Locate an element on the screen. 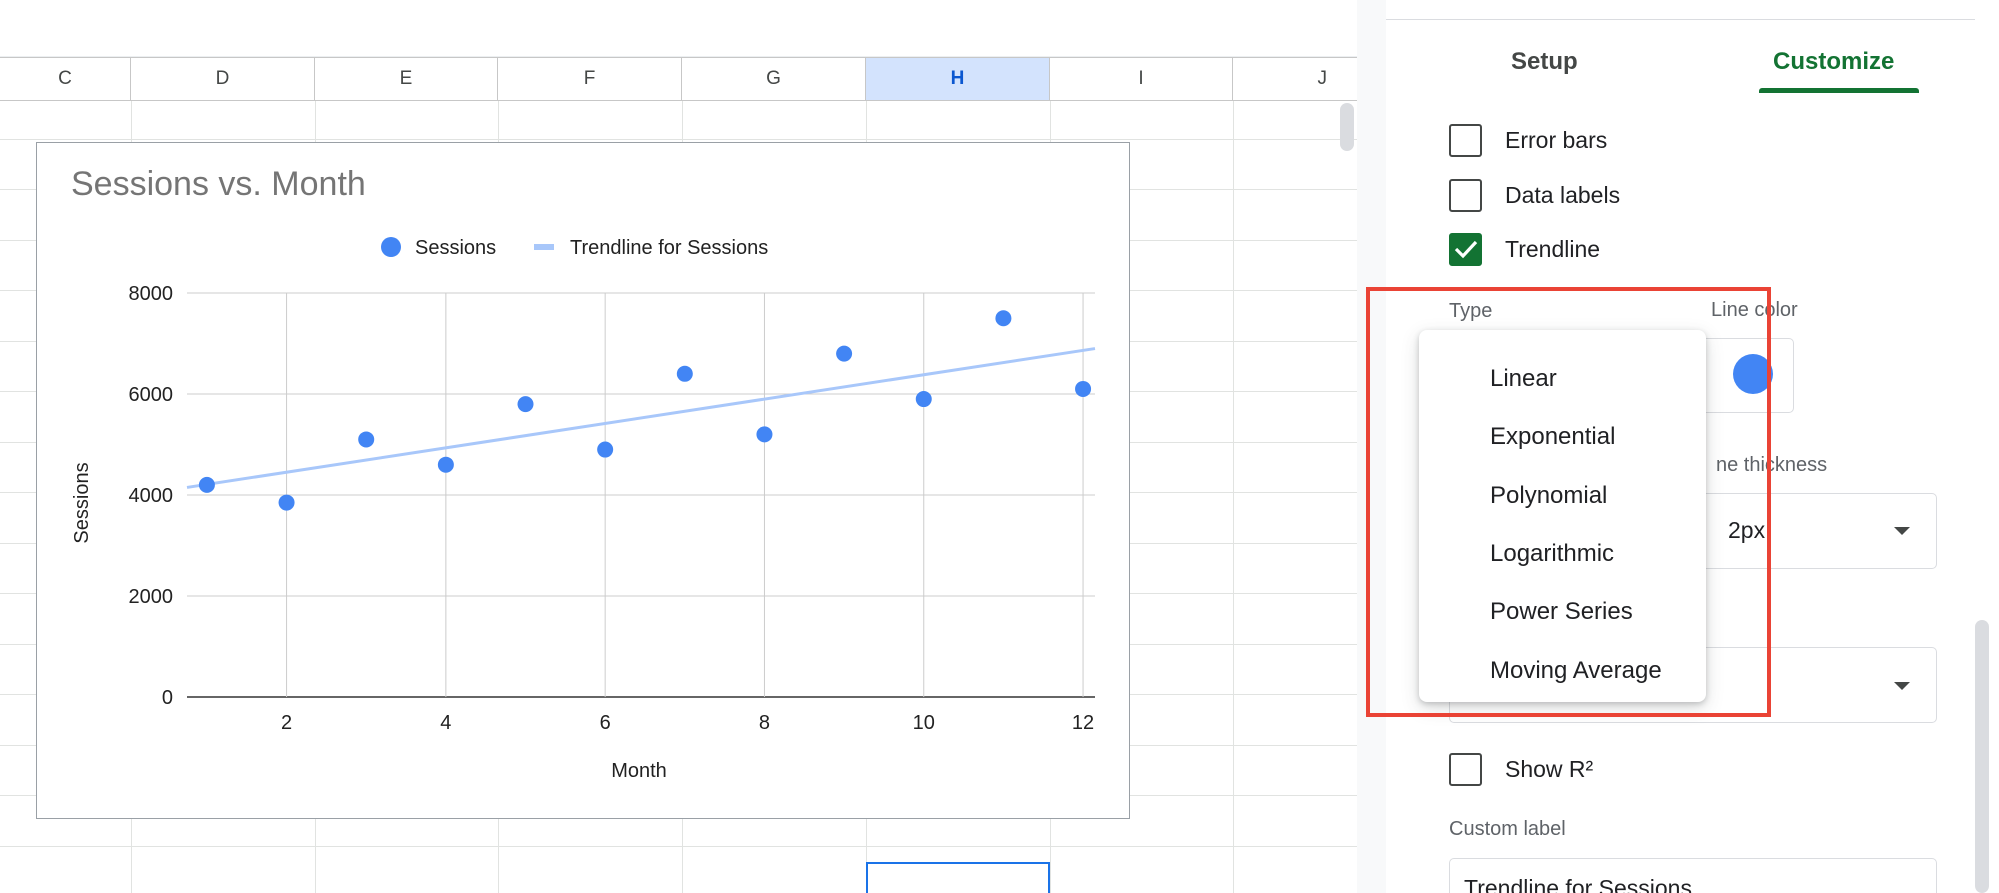 This screenshot has height=893, width=1999. line-thickness-label: ne thickness is located at coordinates (1772, 465).